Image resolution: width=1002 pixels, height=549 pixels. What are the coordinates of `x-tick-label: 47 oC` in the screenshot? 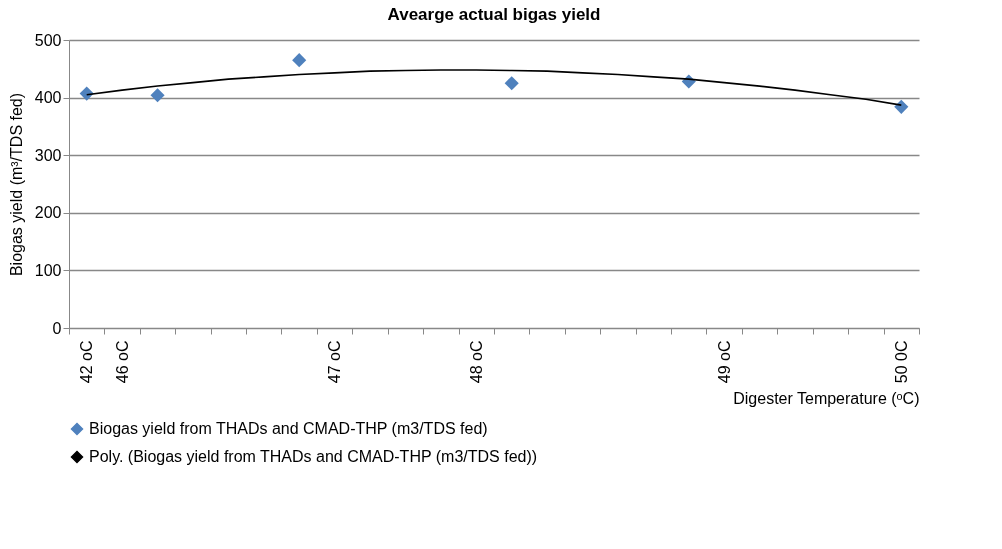 It's located at (335, 362).